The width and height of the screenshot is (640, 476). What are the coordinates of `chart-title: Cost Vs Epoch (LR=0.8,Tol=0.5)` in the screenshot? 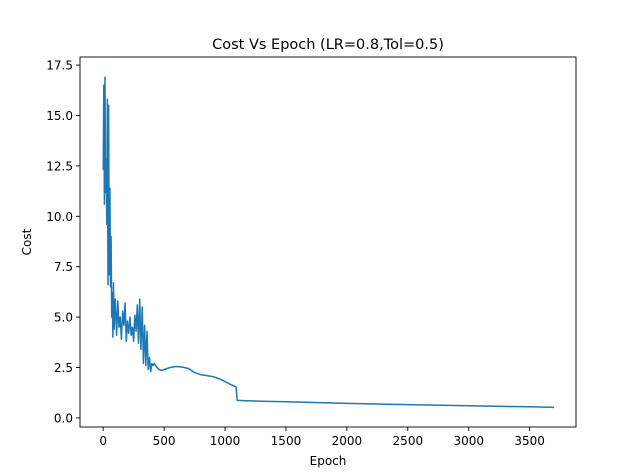 It's located at (328, 45).